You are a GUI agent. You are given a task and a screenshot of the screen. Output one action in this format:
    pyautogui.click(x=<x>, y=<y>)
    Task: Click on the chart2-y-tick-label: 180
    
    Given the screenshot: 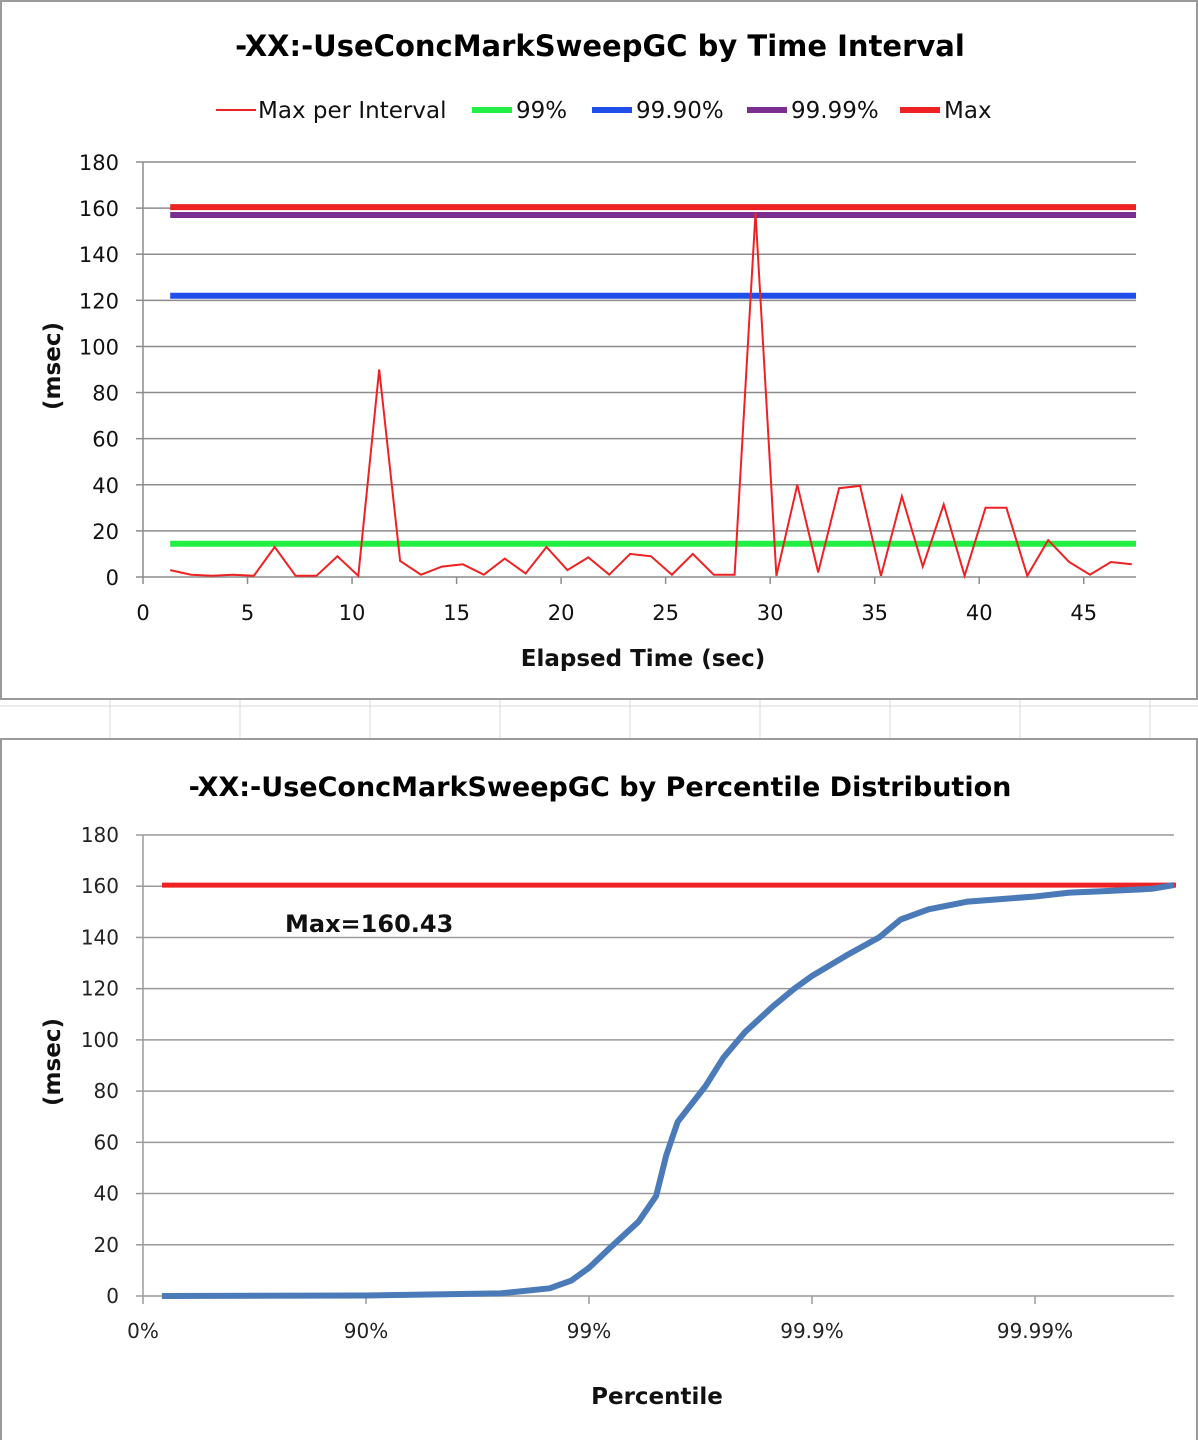 What is the action you would take?
    pyautogui.click(x=100, y=835)
    